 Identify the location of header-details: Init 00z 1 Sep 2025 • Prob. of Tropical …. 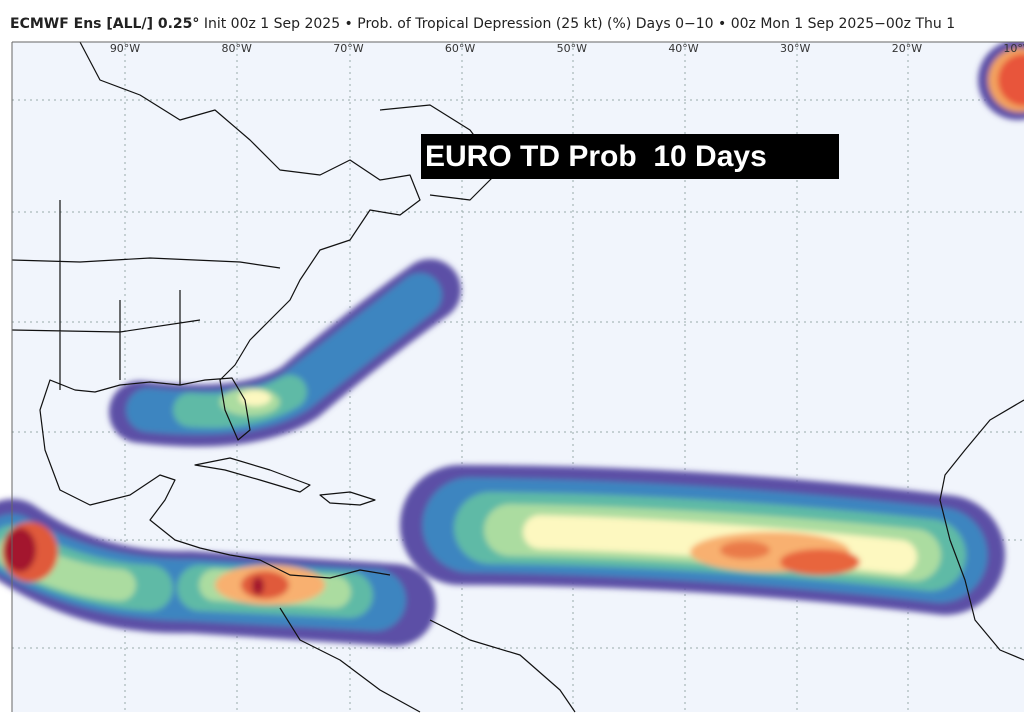
(579, 24).